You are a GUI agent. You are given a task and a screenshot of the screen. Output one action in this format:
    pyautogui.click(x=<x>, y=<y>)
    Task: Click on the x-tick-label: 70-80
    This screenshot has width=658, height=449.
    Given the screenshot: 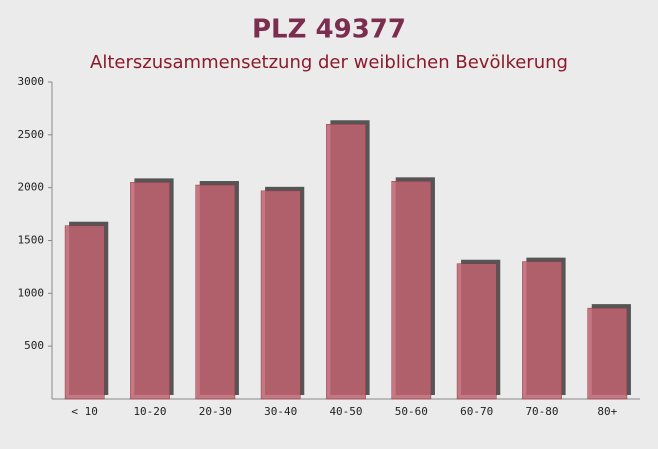 What is the action you would take?
    pyautogui.click(x=541, y=411)
    